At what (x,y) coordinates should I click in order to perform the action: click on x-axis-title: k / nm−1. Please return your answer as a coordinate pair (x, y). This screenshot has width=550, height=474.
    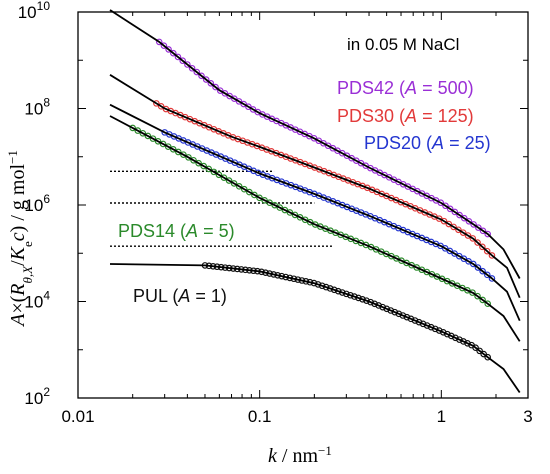
    Looking at the image, I should click on (300, 455).